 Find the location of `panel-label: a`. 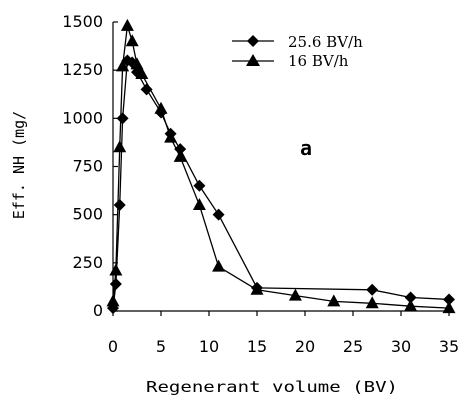

panel-label: a is located at coordinates (306, 148).